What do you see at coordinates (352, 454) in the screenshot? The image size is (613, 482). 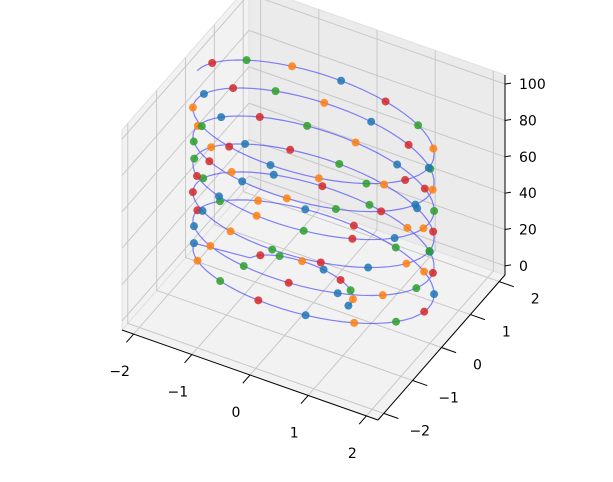 I see `x-tick-label: 2` at bounding box center [352, 454].